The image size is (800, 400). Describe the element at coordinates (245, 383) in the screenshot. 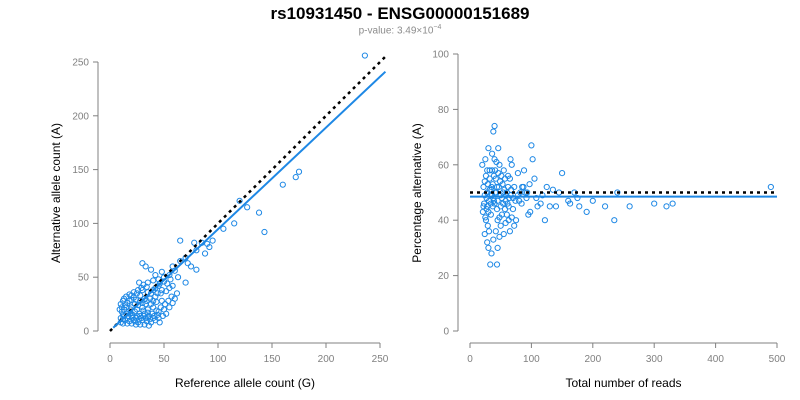

I see `x-axis-label: Reference allele count (G)` at that location.